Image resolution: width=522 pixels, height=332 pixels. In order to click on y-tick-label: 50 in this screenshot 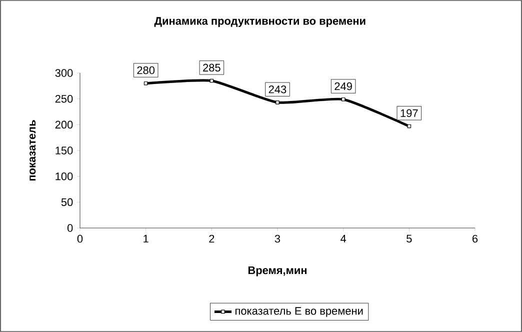, I will do `click(67, 202)`.